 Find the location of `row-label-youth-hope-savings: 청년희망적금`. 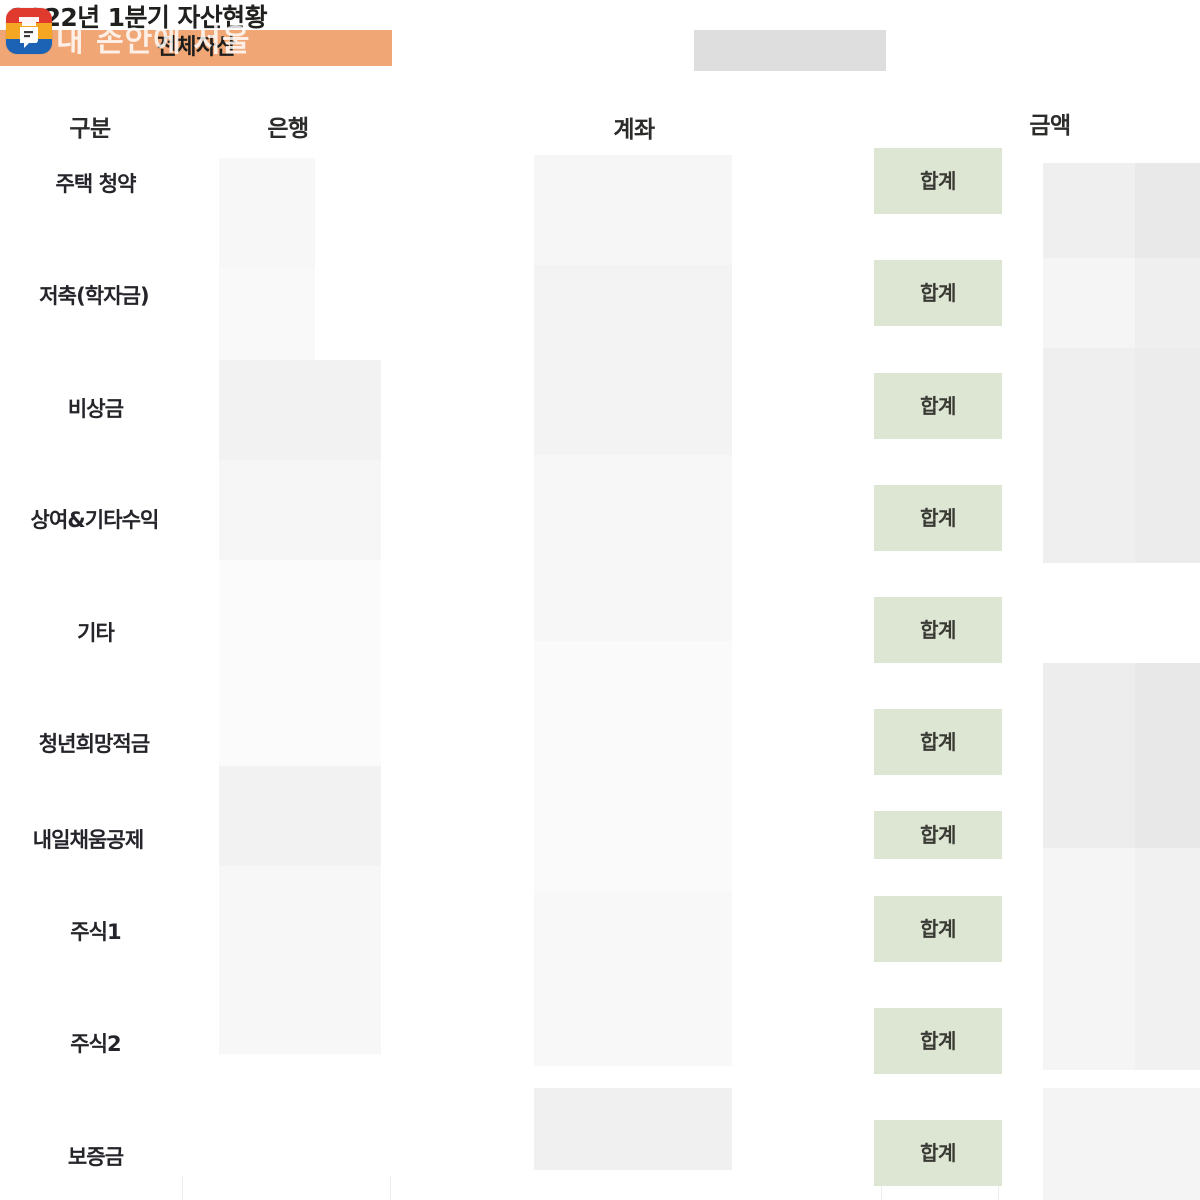

row-label-youth-hope-savings: 청년희망적금 is located at coordinates (94, 744).